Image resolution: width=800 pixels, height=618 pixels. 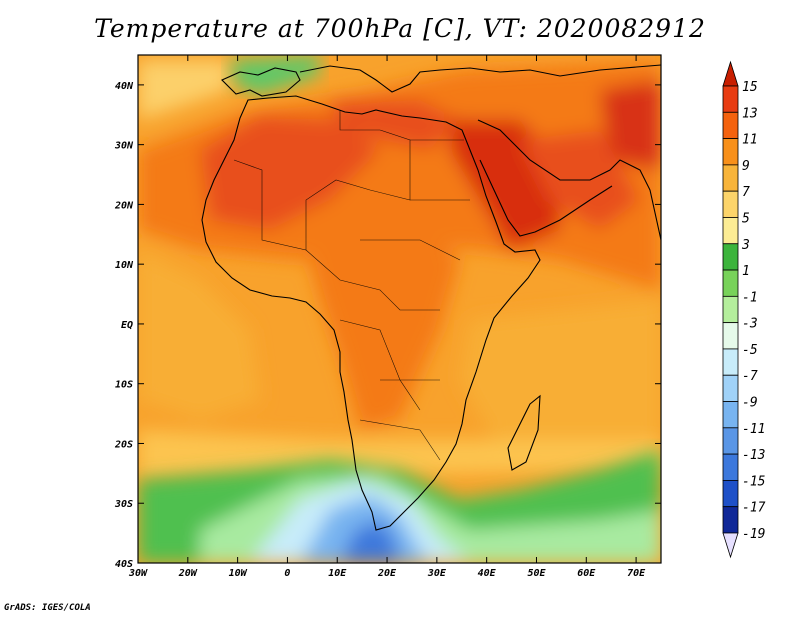 I want to click on lat-tick-label: 40N, so click(x=124, y=86).